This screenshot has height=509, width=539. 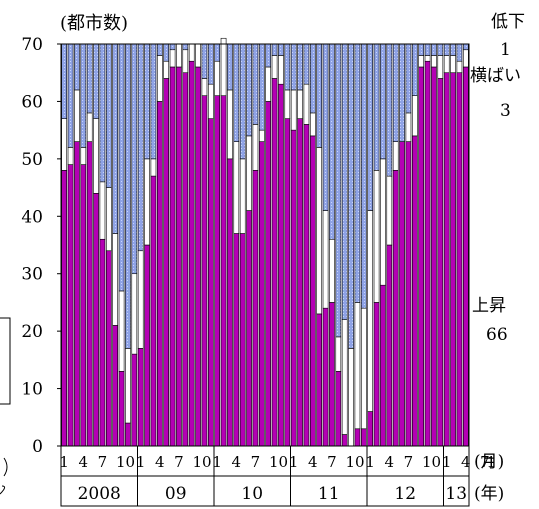 What do you see at coordinates (32, 275) in the screenshot?
I see `y-tick-label: 30` at bounding box center [32, 275].